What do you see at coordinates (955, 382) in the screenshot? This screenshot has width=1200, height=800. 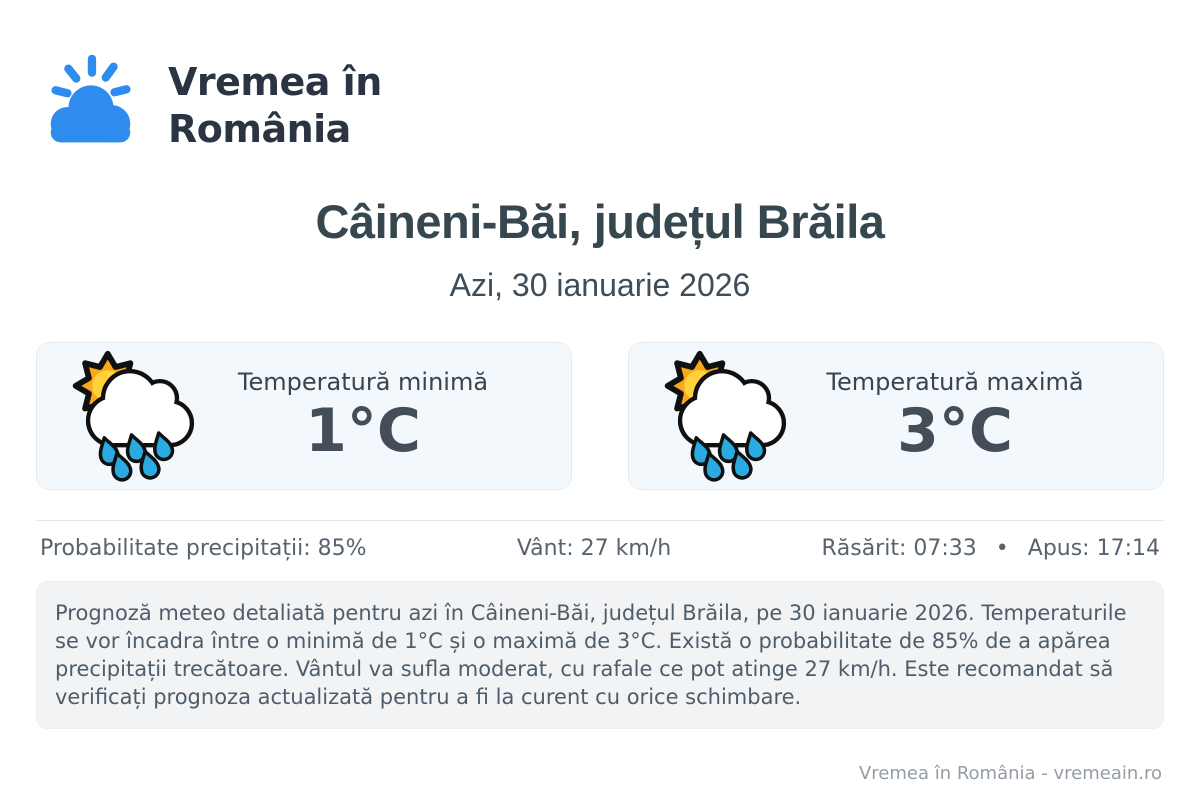 I see `max-temperature-label: Temperatură maximă` at bounding box center [955, 382].